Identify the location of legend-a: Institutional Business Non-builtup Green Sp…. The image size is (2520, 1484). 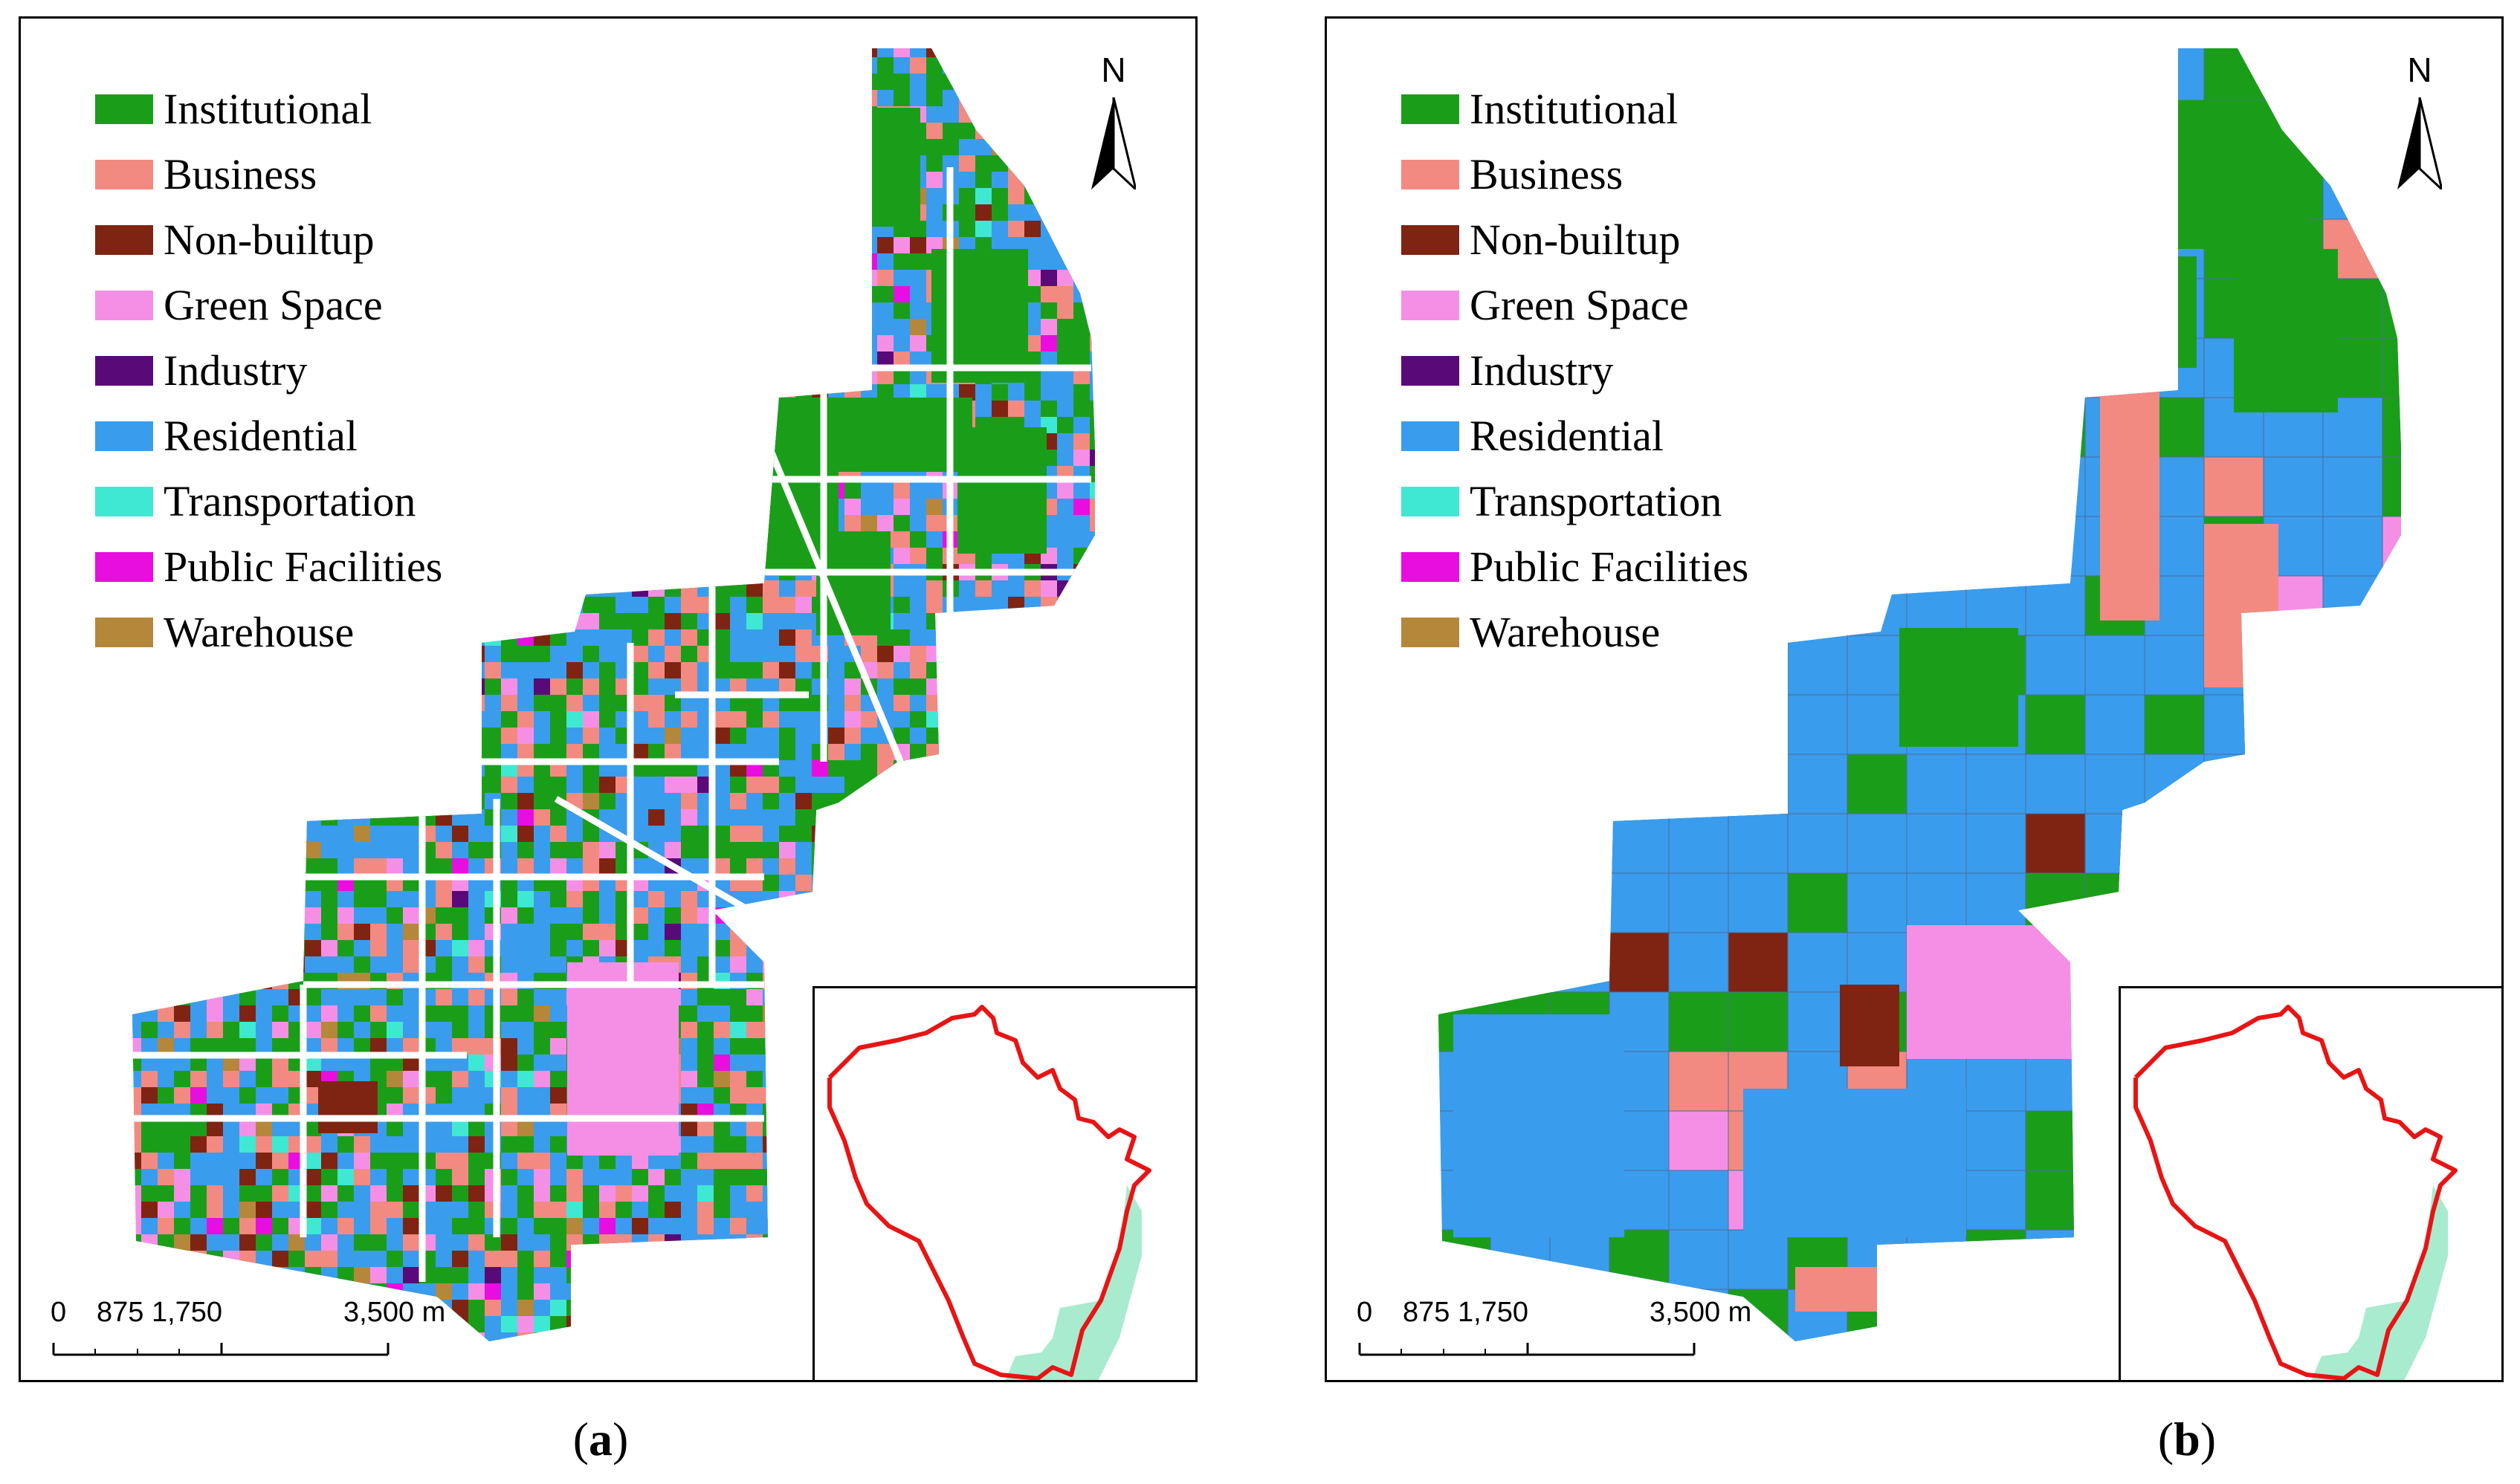
(269, 371).